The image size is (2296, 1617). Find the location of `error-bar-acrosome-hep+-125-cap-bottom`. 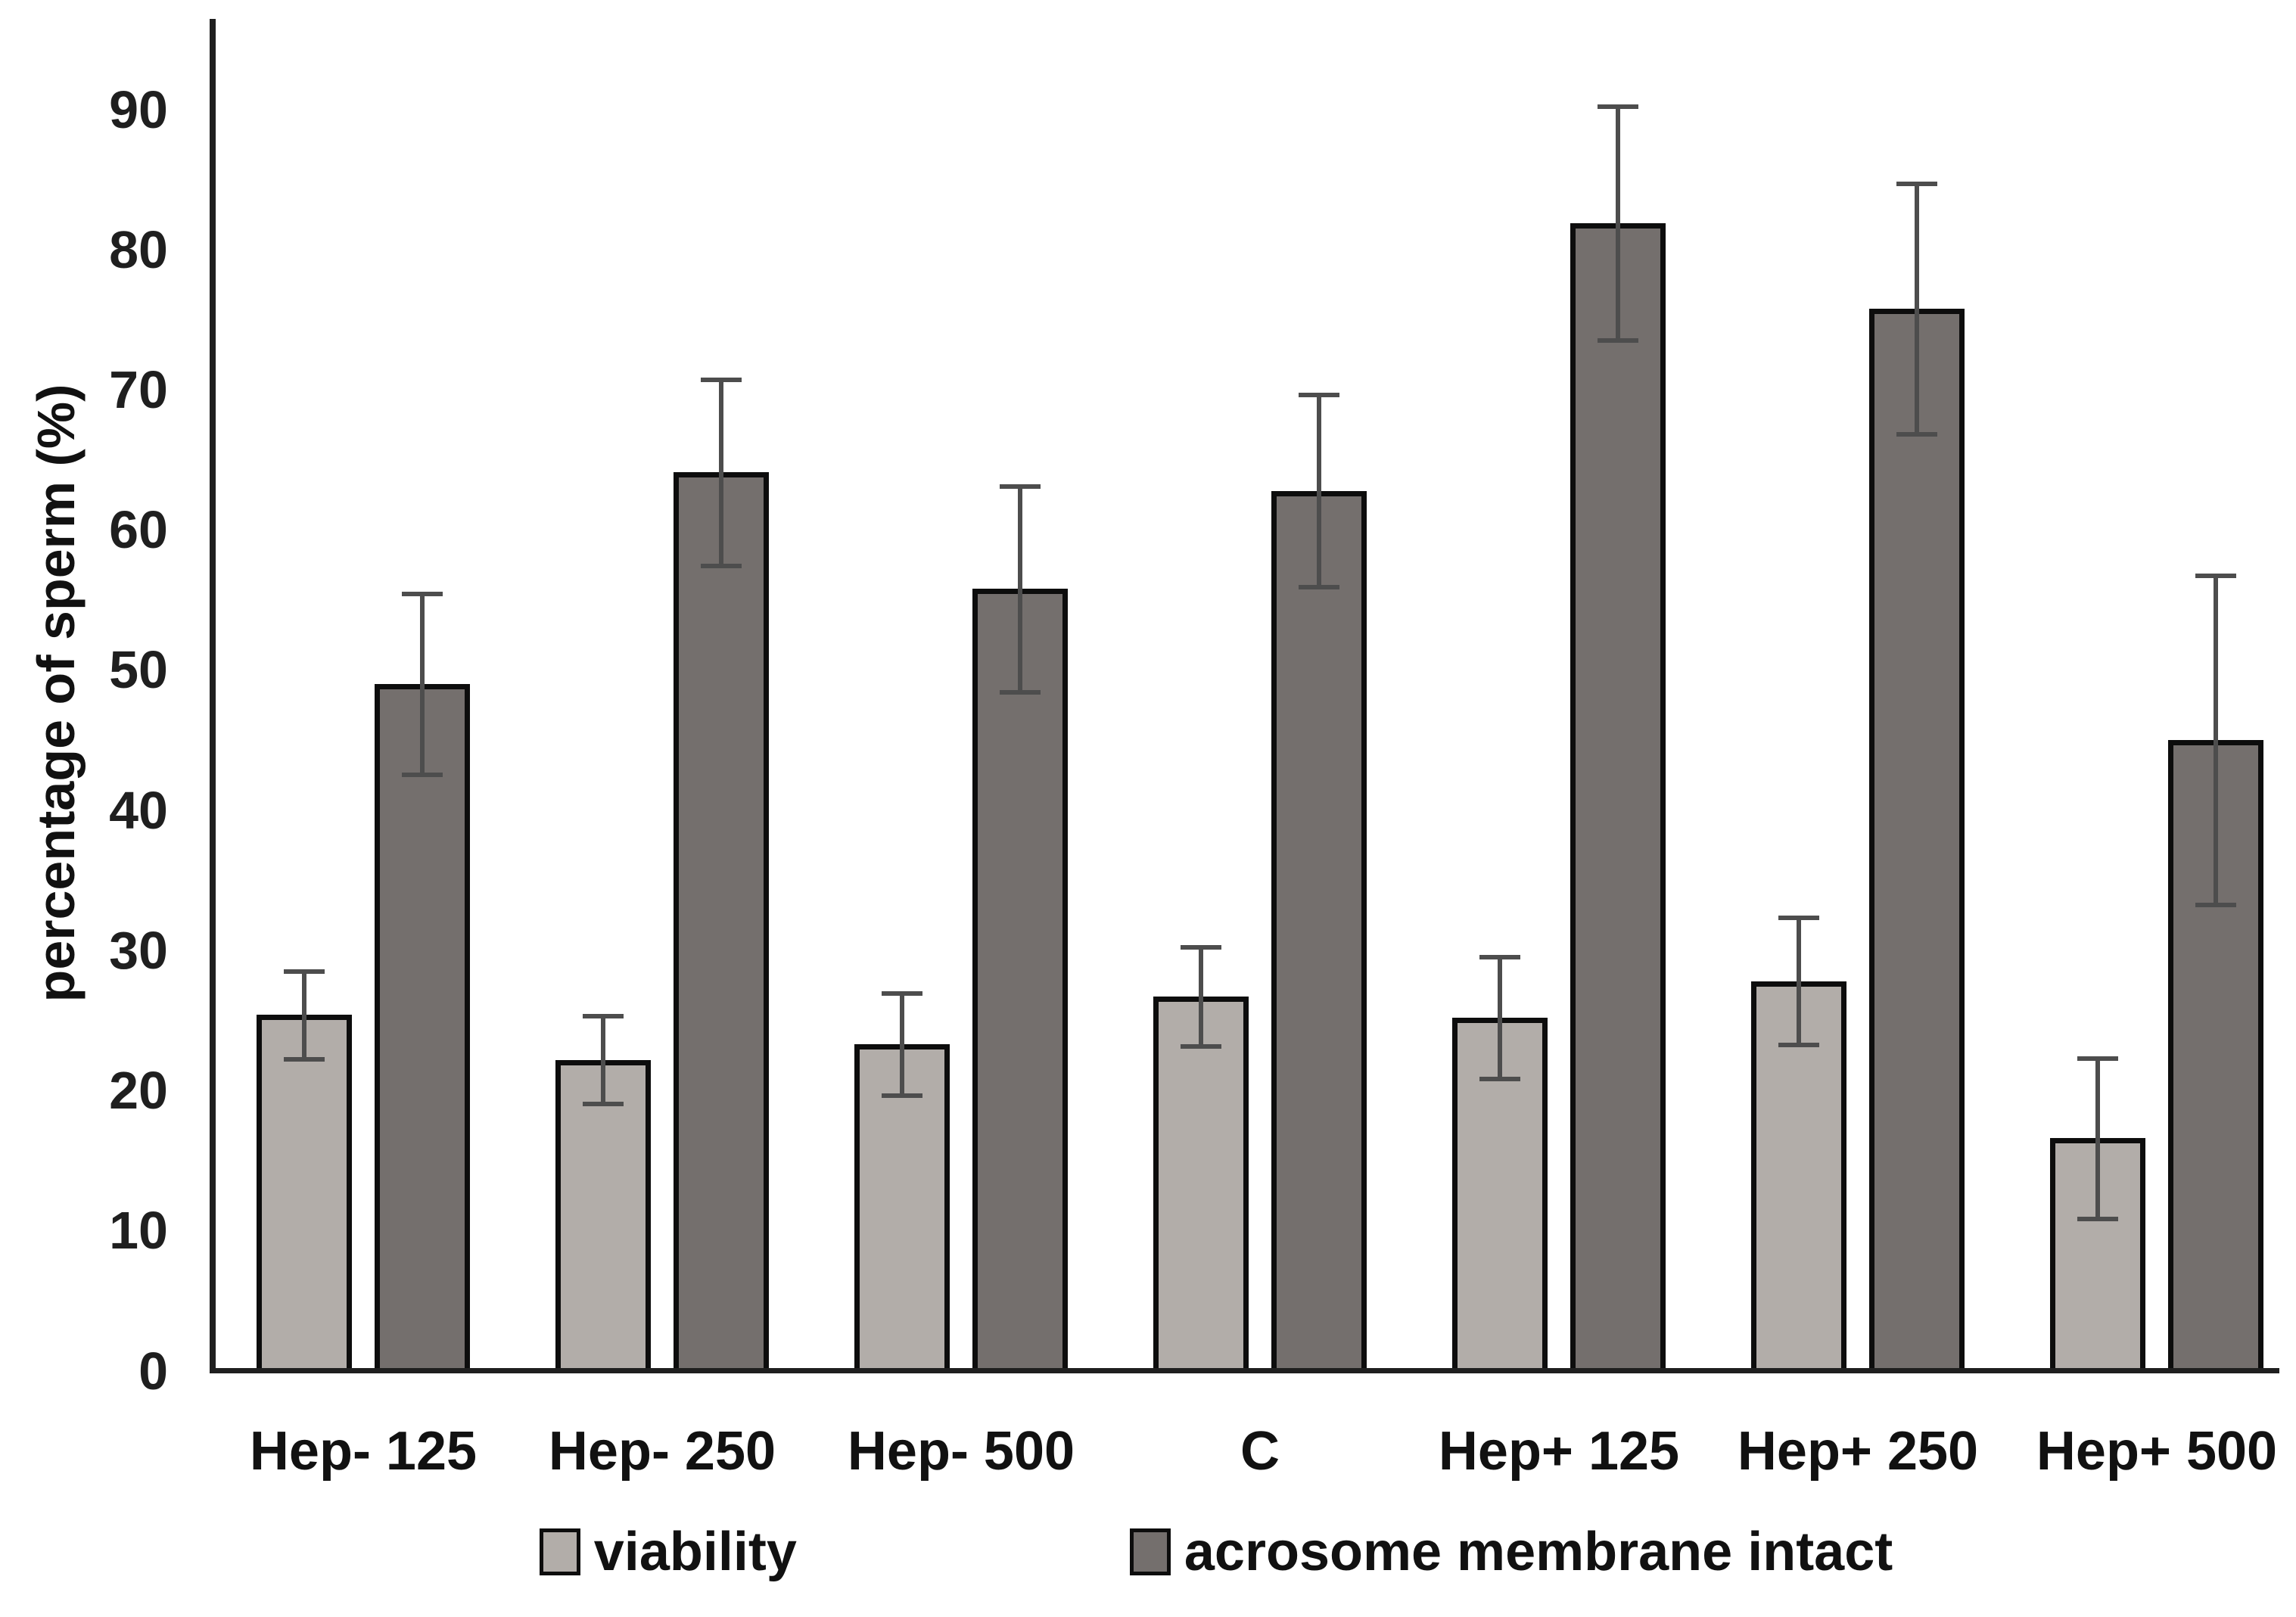

error-bar-acrosome-hep+-125-cap-bottom is located at coordinates (1618, 340).